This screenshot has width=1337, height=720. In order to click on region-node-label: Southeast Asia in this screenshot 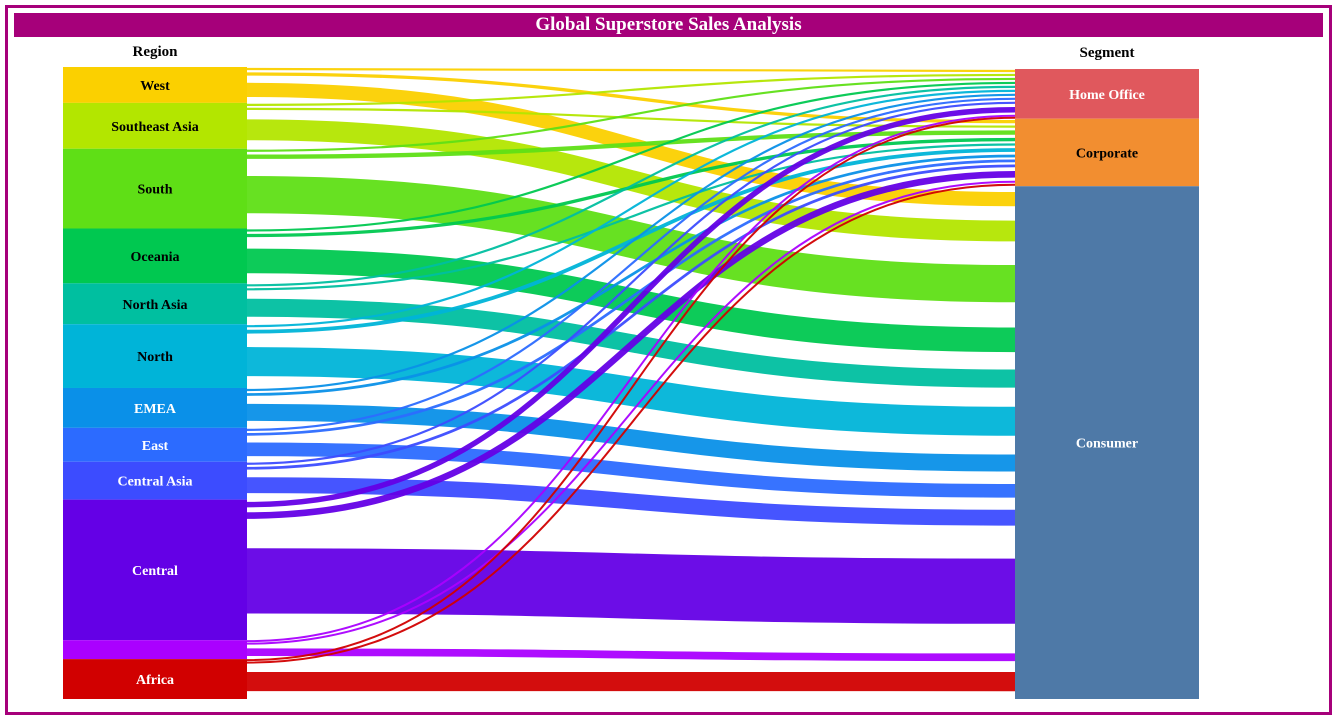, I will do `click(155, 127)`.